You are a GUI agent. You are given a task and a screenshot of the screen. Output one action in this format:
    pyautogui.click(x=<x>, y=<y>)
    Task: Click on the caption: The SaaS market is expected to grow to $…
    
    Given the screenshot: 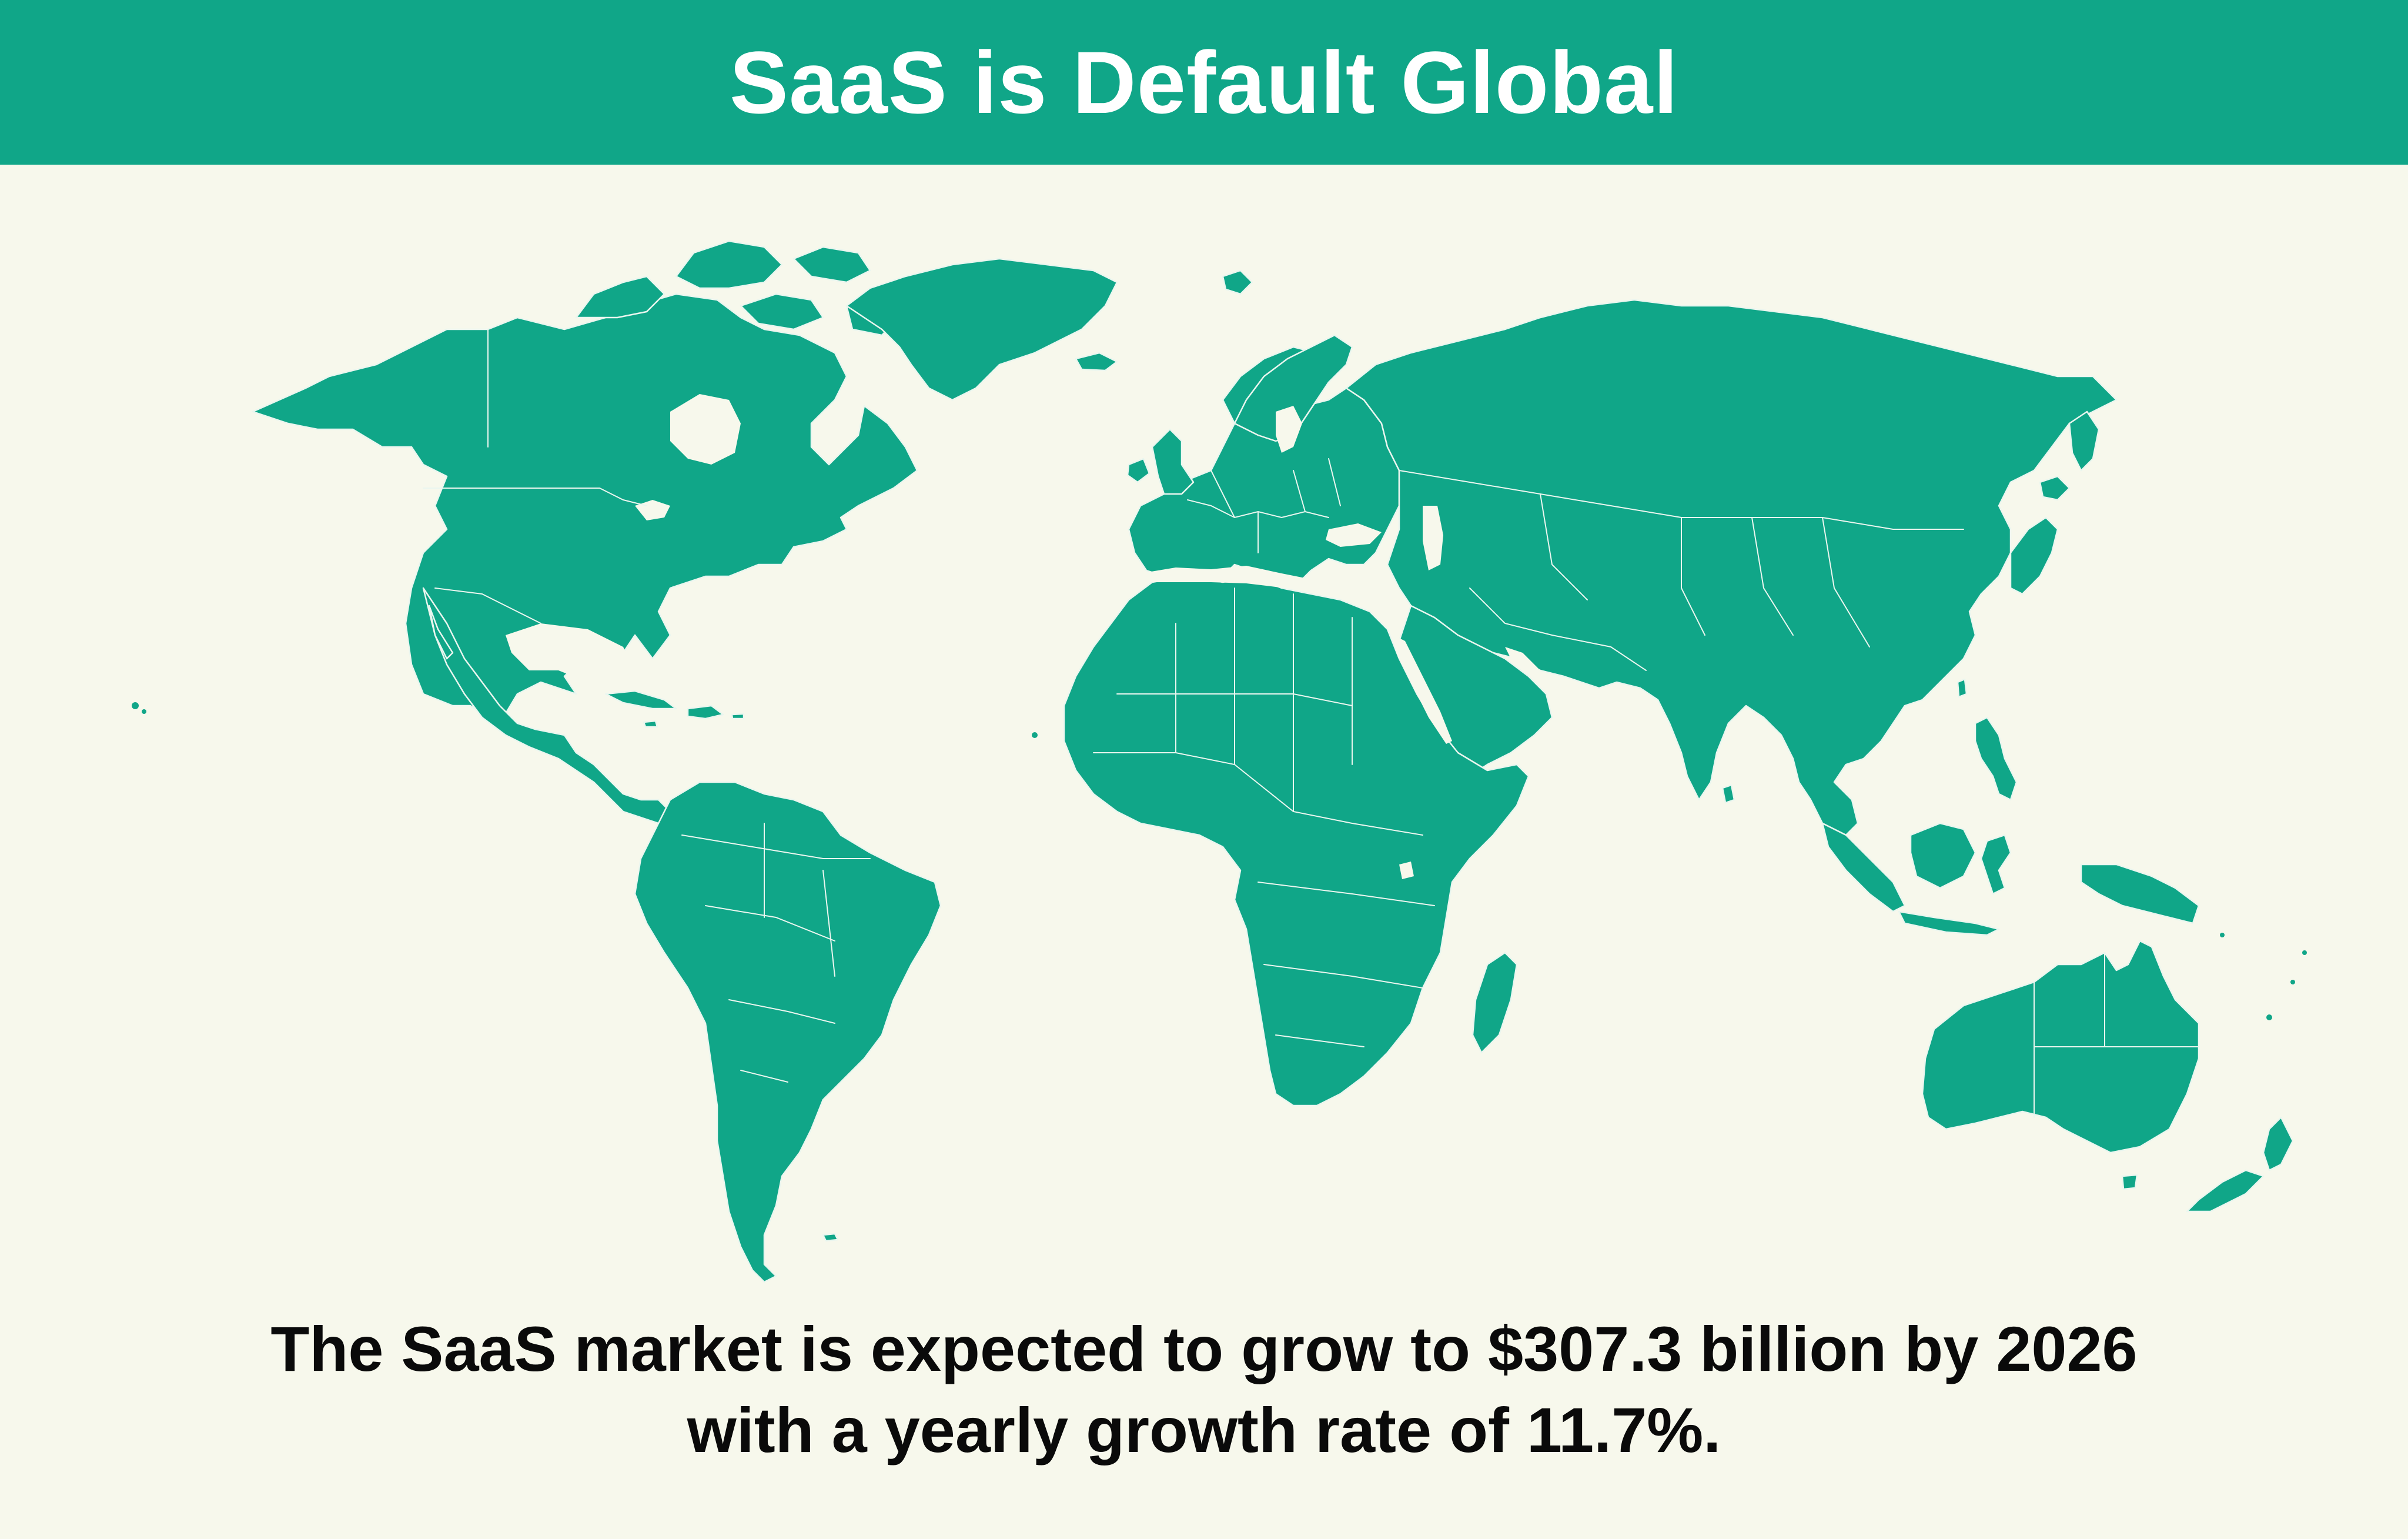 What is the action you would take?
    pyautogui.click(x=1204, y=1389)
    